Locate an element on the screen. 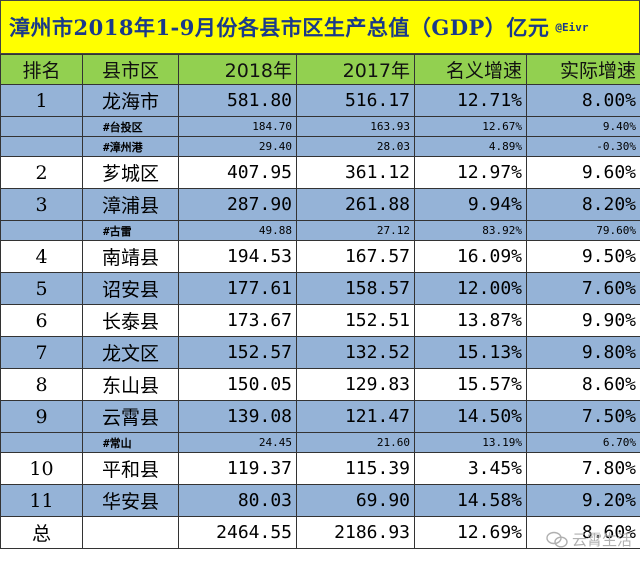 Image resolution: width=640 pixels, height=570 pixels. table-row: 5 诏安县 177.61 158.57 12.00% 7.60% is located at coordinates (320, 288).